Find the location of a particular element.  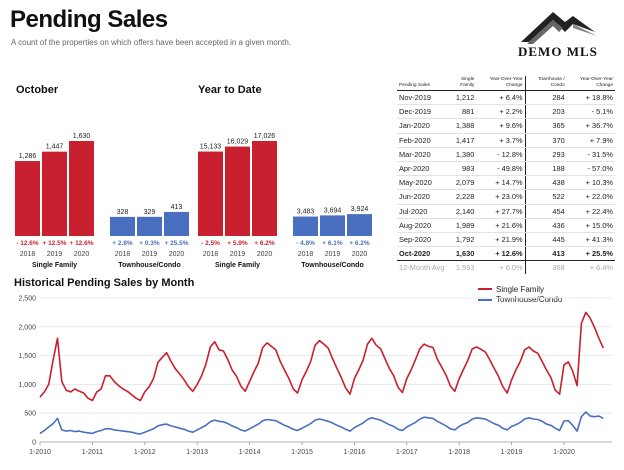

col-th-change: Year-Over-Year Change is located at coordinates (590, 83).